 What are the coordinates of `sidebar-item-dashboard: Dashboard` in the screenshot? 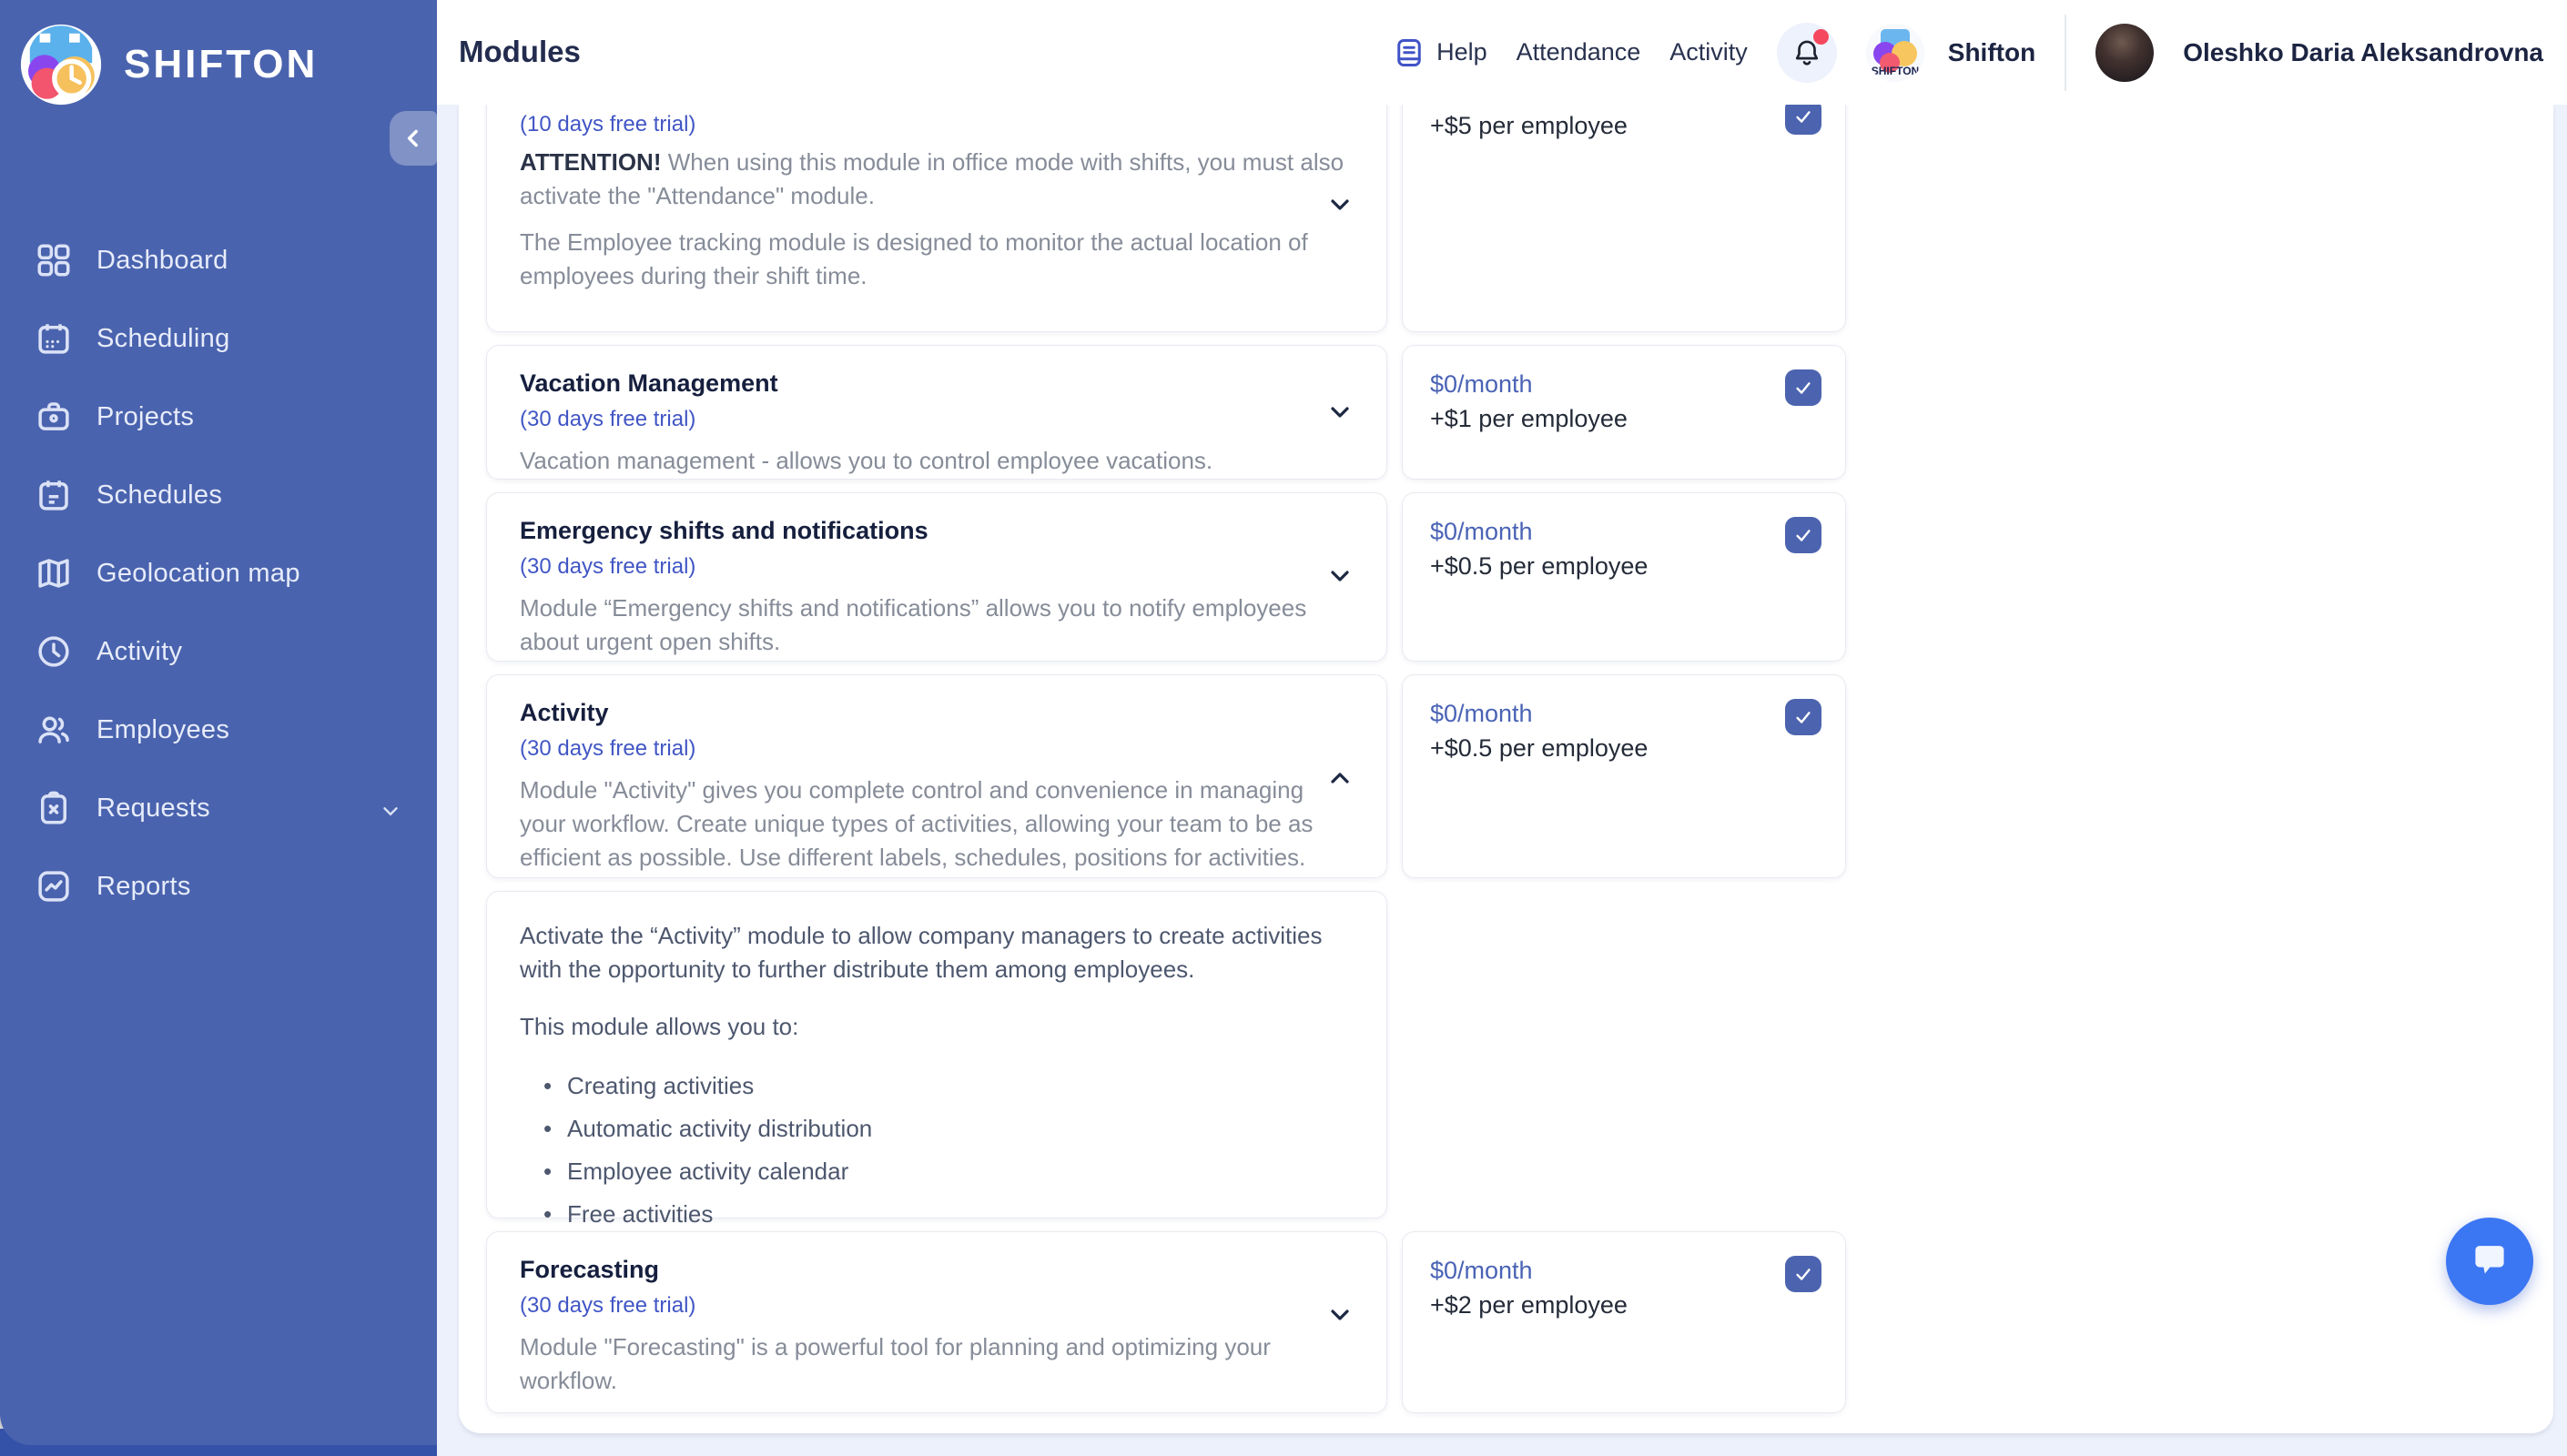 It's located at (224, 260).